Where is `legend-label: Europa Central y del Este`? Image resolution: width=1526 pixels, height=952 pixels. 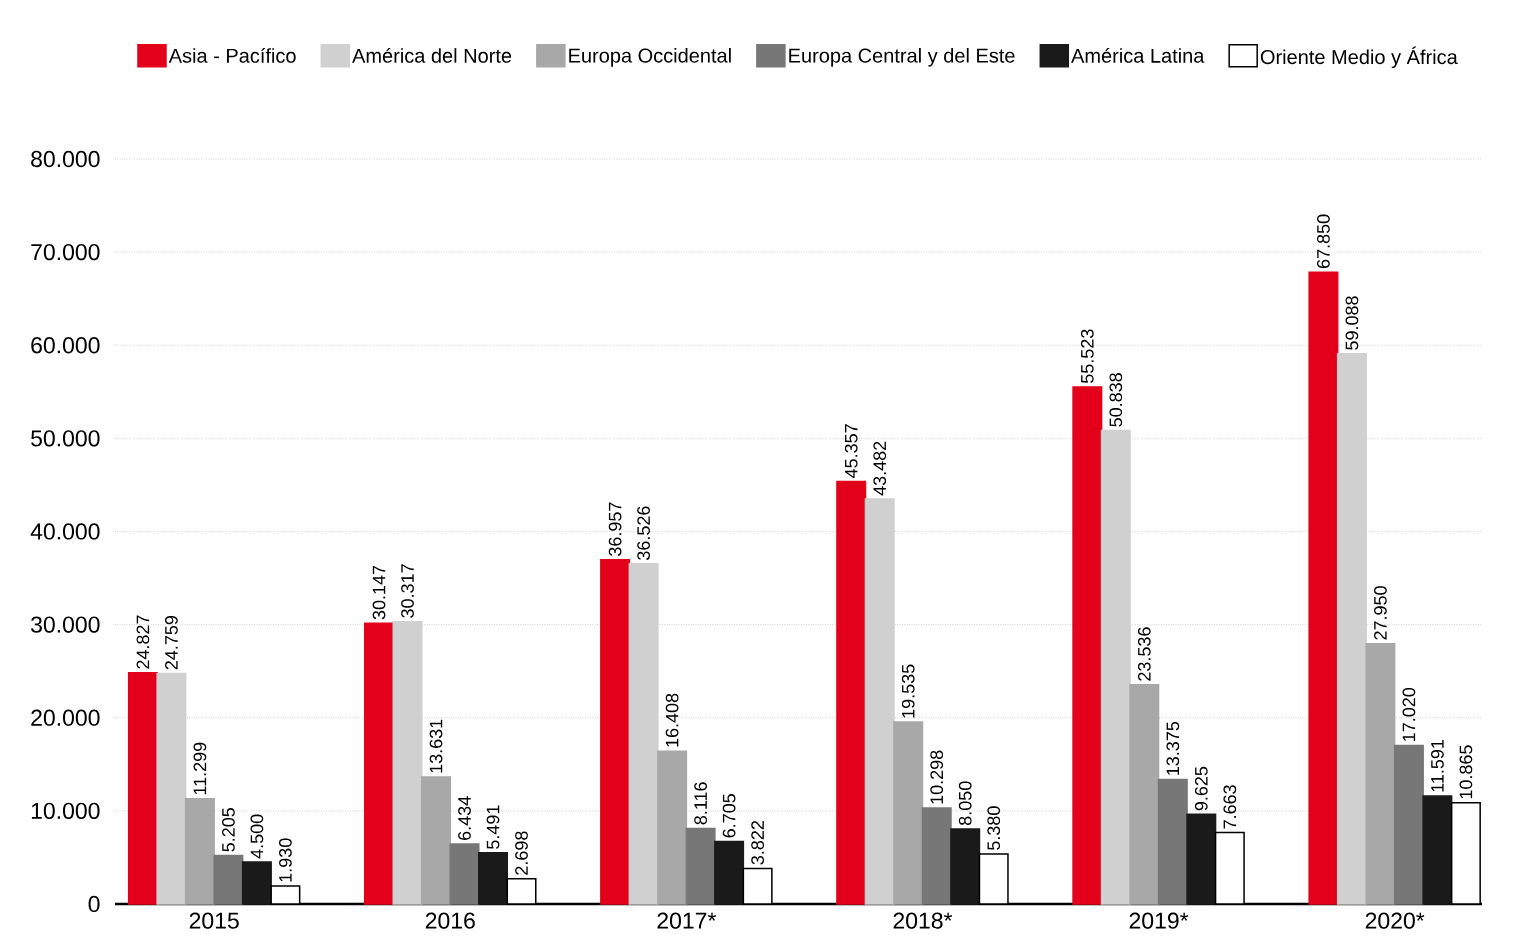 legend-label: Europa Central y del Este is located at coordinates (902, 57).